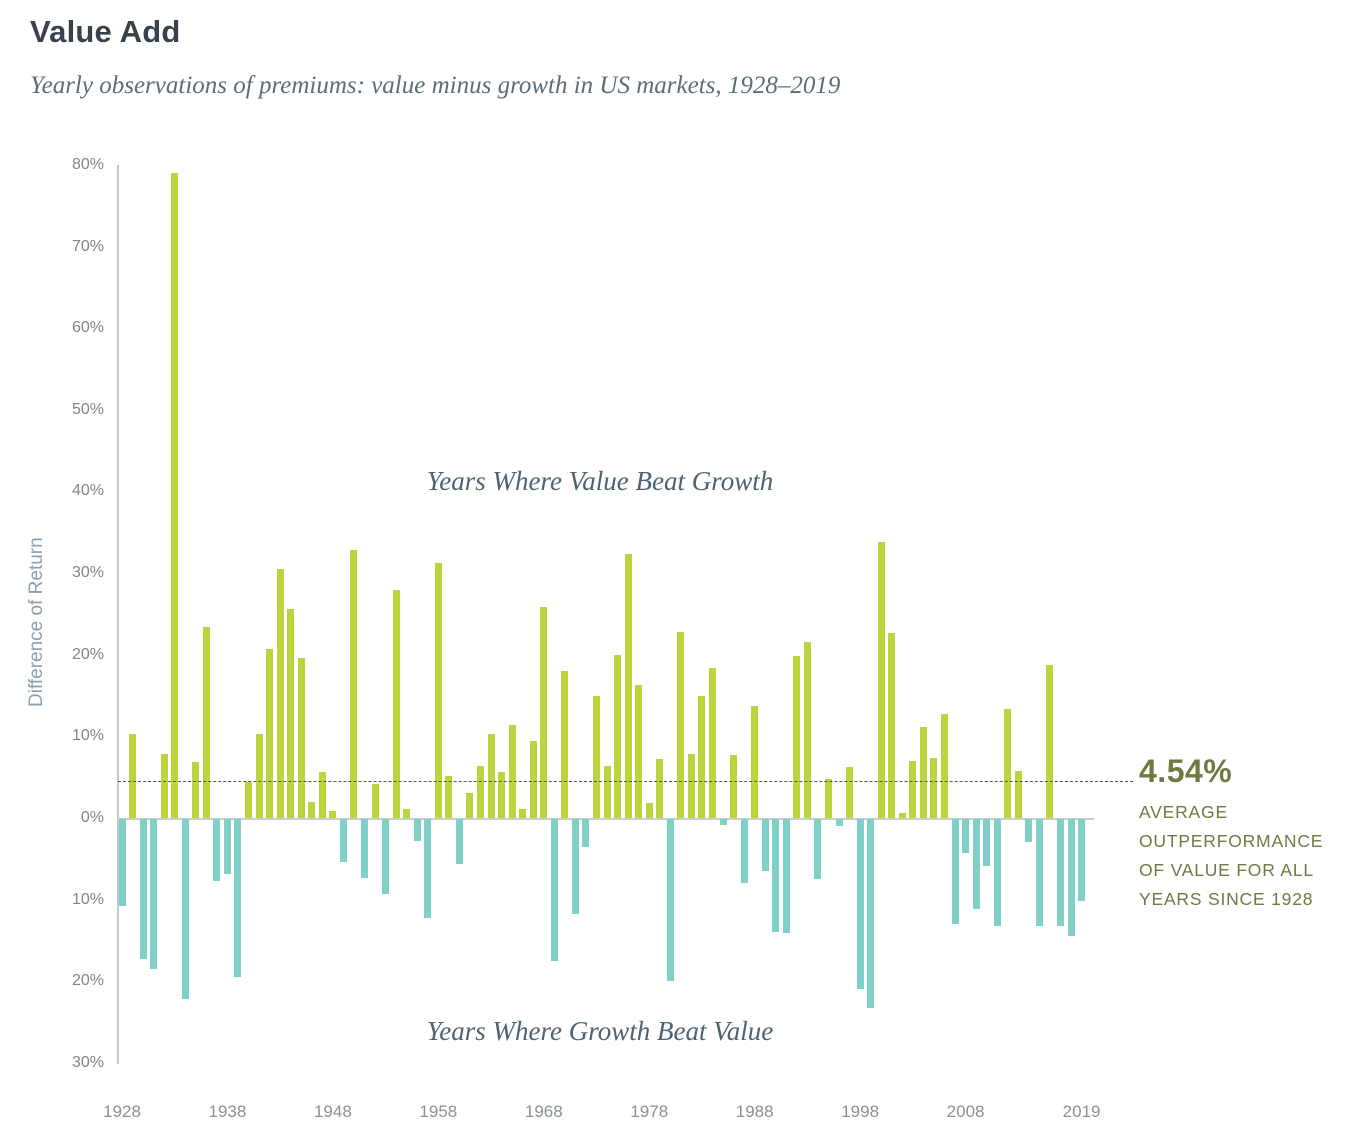  I want to click on bar-1935, so click(196, 789).